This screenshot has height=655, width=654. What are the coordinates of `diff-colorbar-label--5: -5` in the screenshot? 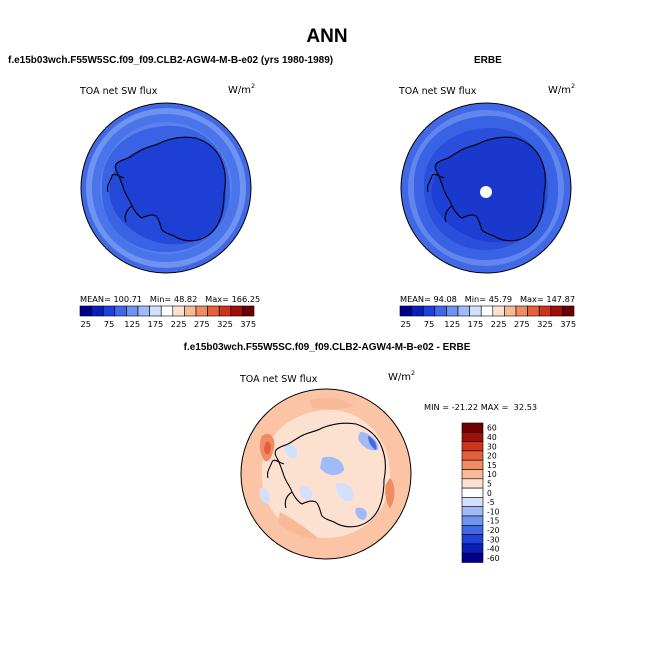 It's located at (491, 502).